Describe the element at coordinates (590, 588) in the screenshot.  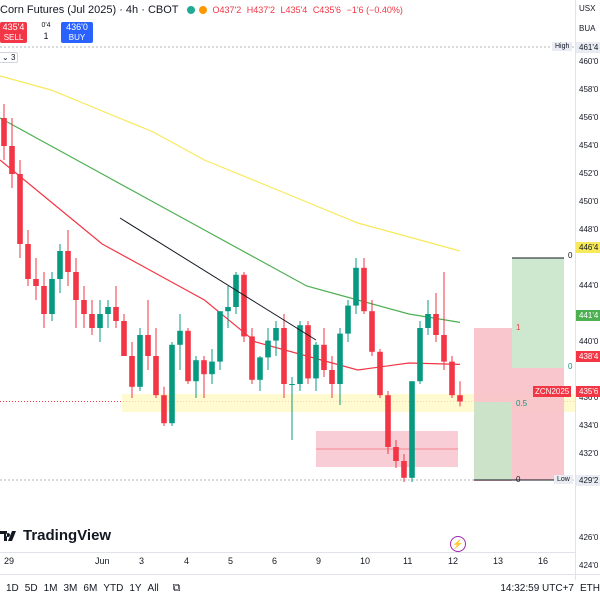
I see `session-toggle: ETH` at that location.